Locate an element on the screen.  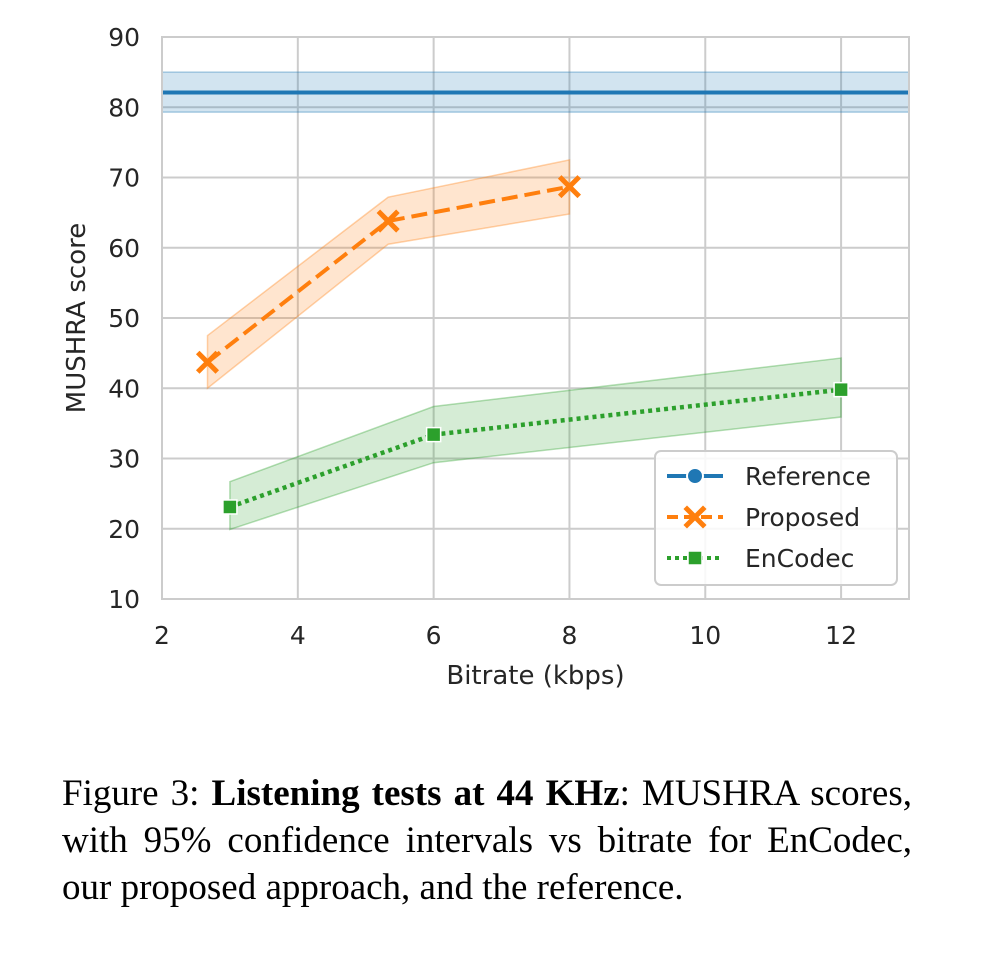
y-tick-label: 60 is located at coordinates (124, 248).